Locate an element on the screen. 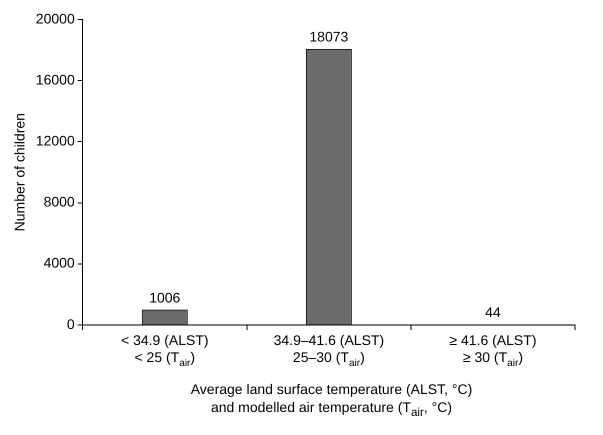 This screenshot has width=603, height=435. y-tick-label: 20000 is located at coordinates (55, 18).